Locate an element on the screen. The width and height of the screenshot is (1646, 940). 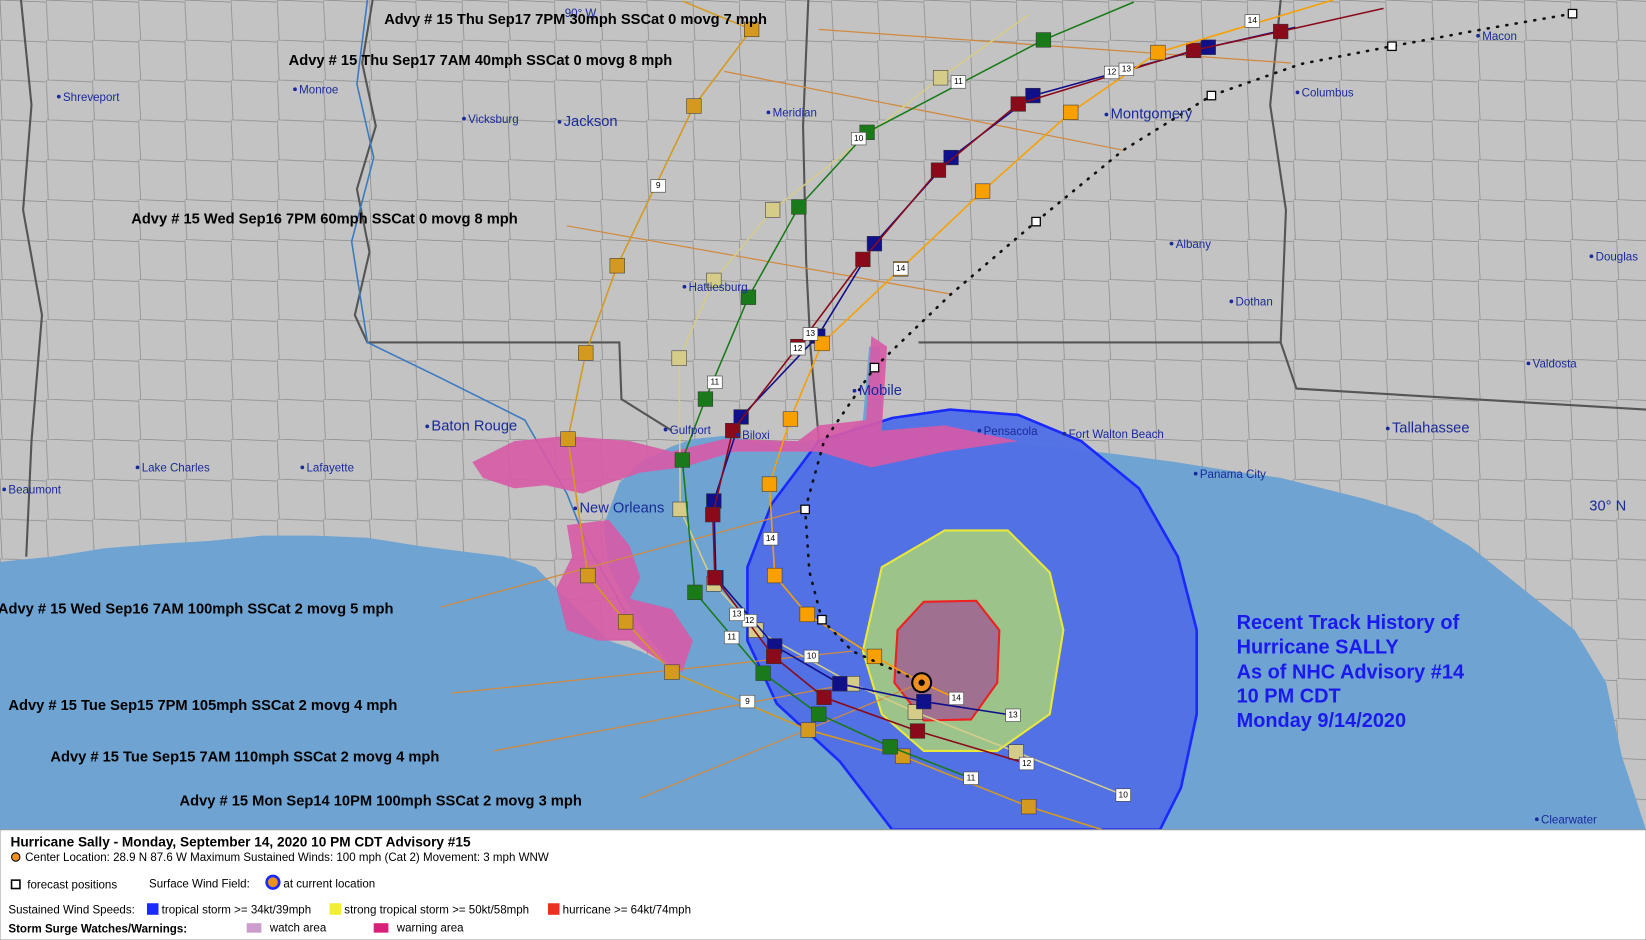
city-label: Fort Walton Beach is located at coordinates (1116, 435).